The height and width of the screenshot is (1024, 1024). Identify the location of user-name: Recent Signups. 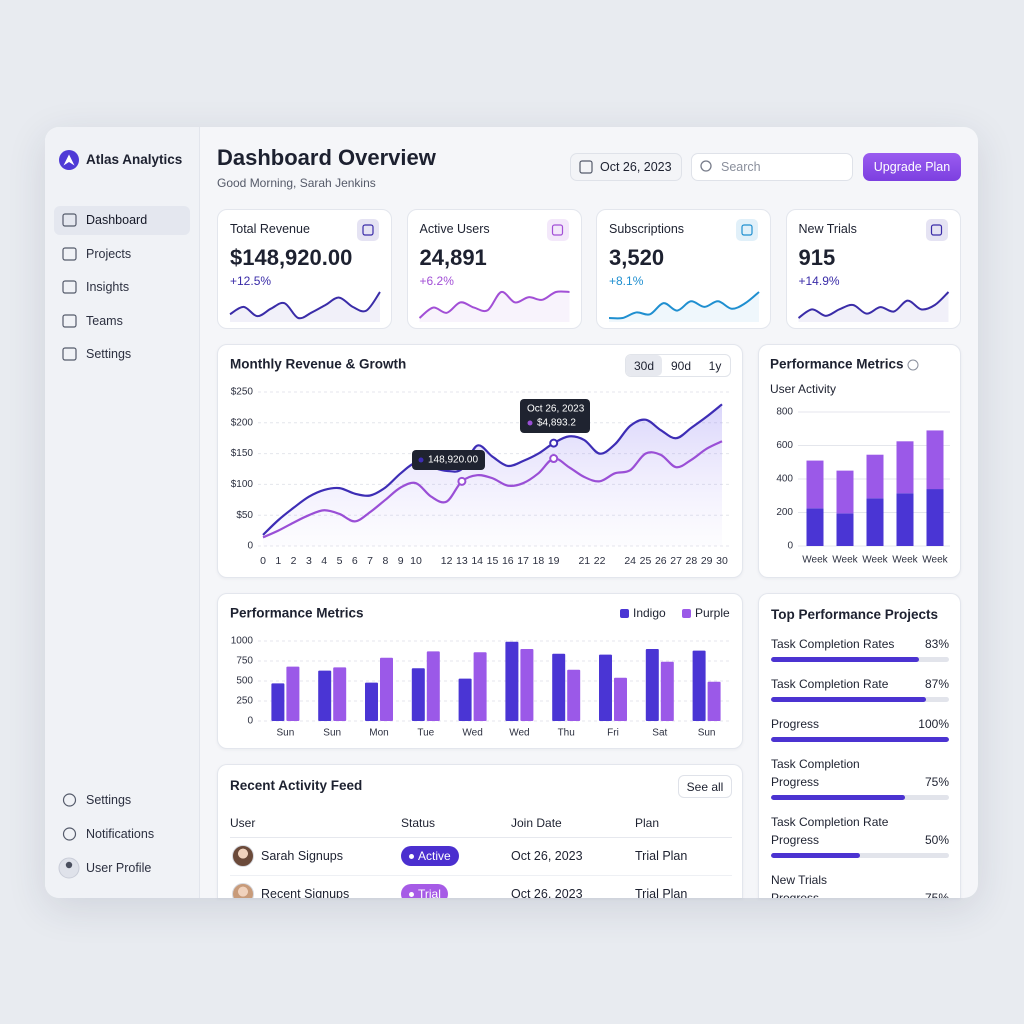
(305, 892).